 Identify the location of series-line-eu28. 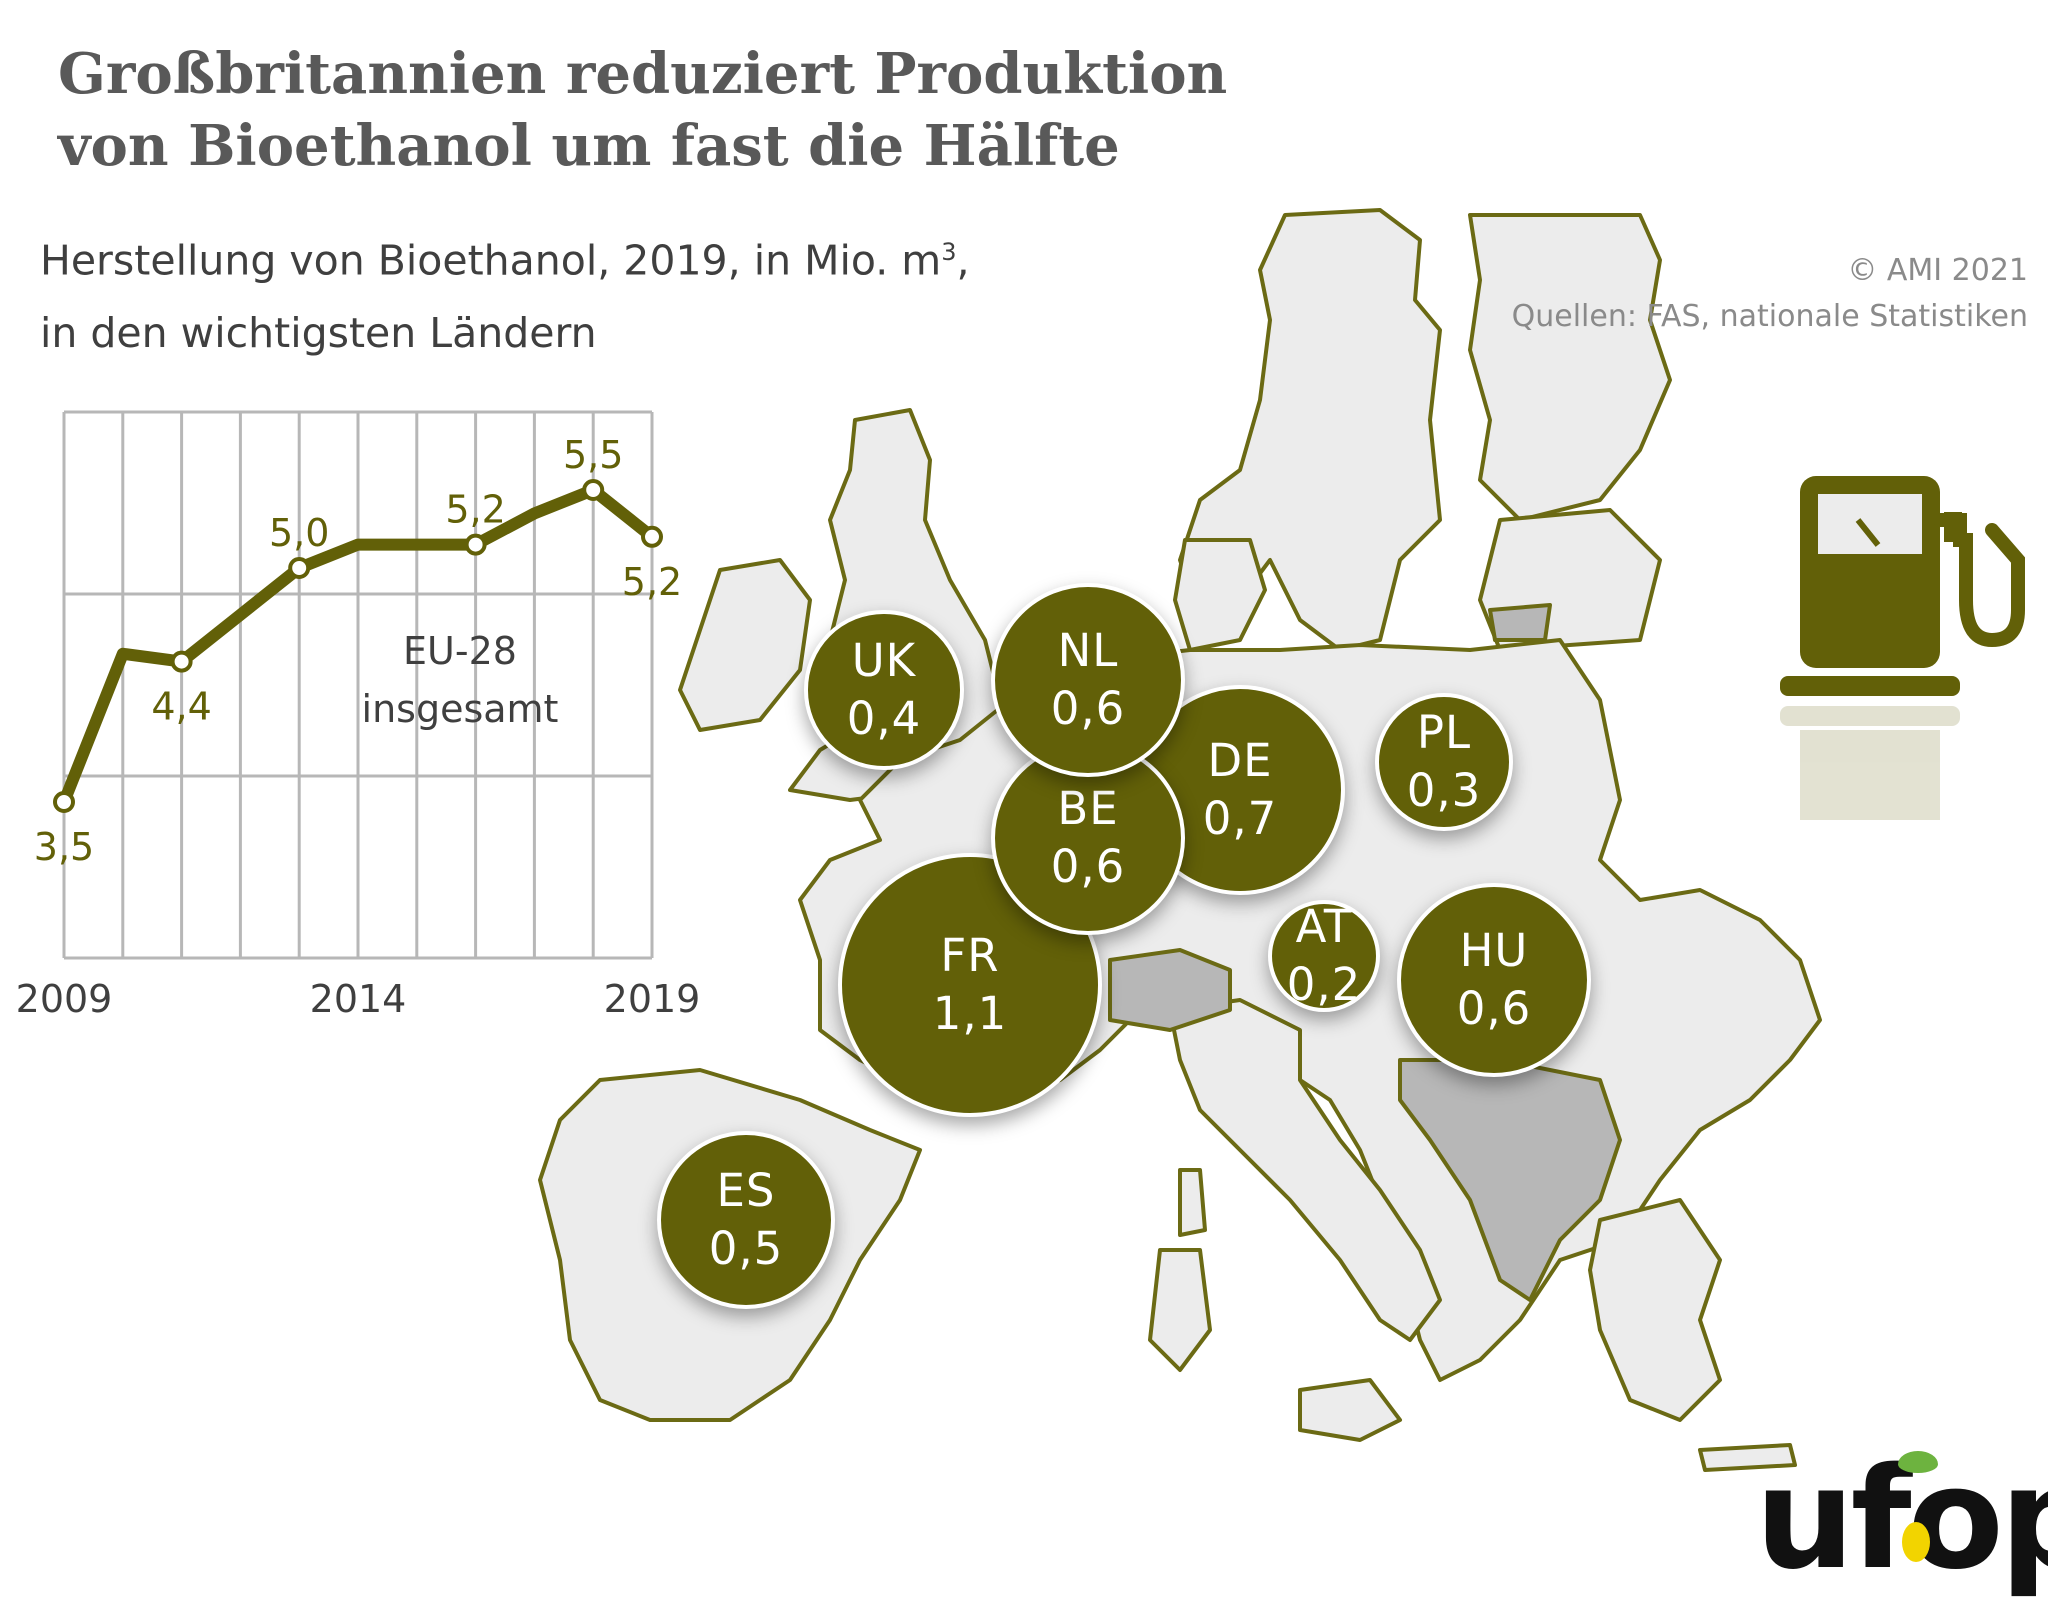
(358, 646).